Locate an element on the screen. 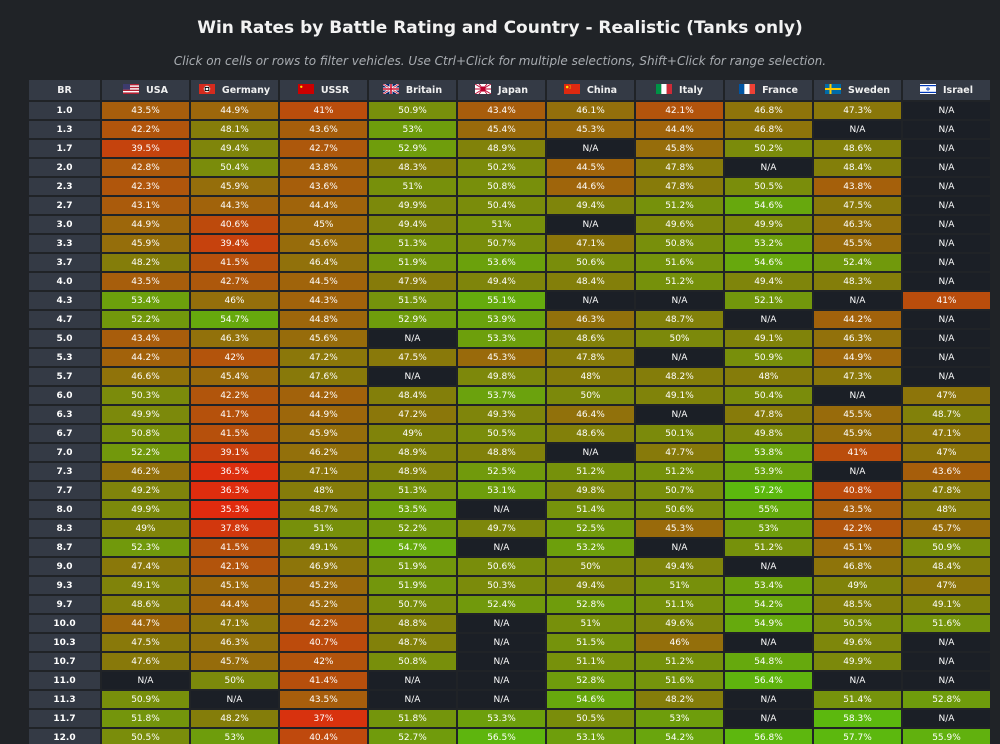  win-rate-cell: 50.9% is located at coordinates (412, 110).